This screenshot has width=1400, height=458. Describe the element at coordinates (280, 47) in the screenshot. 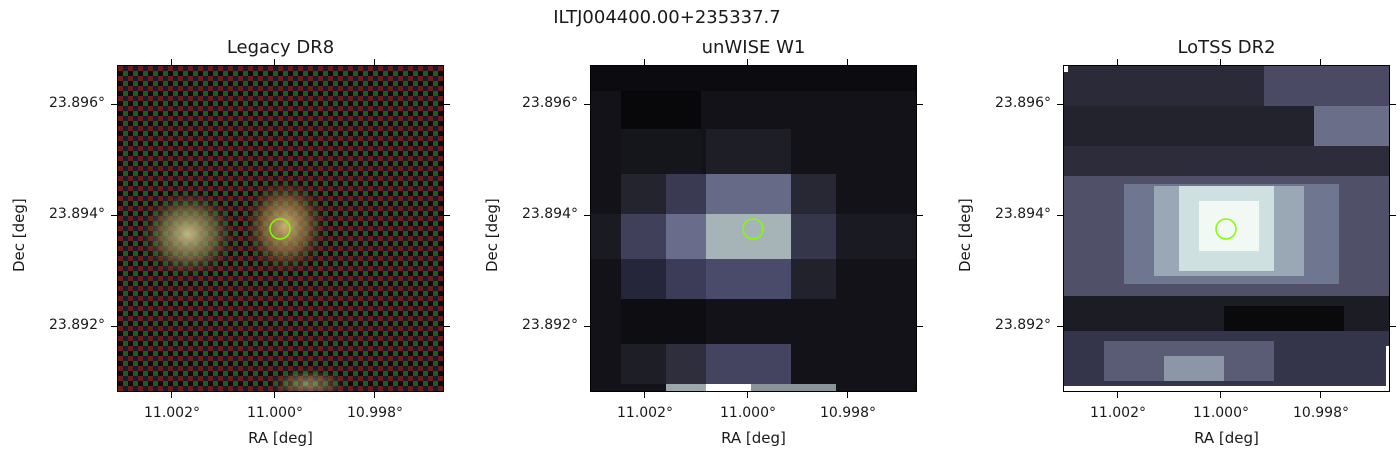

I see `panel-title: Legacy DR8` at that location.